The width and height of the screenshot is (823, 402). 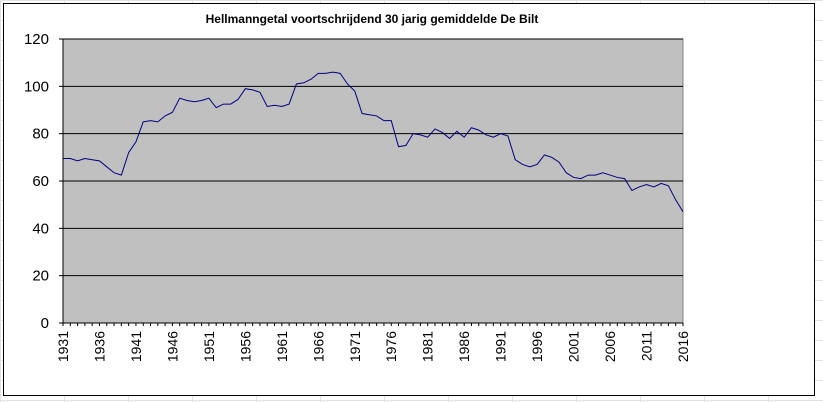 I want to click on x-tick-label: 2011, so click(x=647, y=346).